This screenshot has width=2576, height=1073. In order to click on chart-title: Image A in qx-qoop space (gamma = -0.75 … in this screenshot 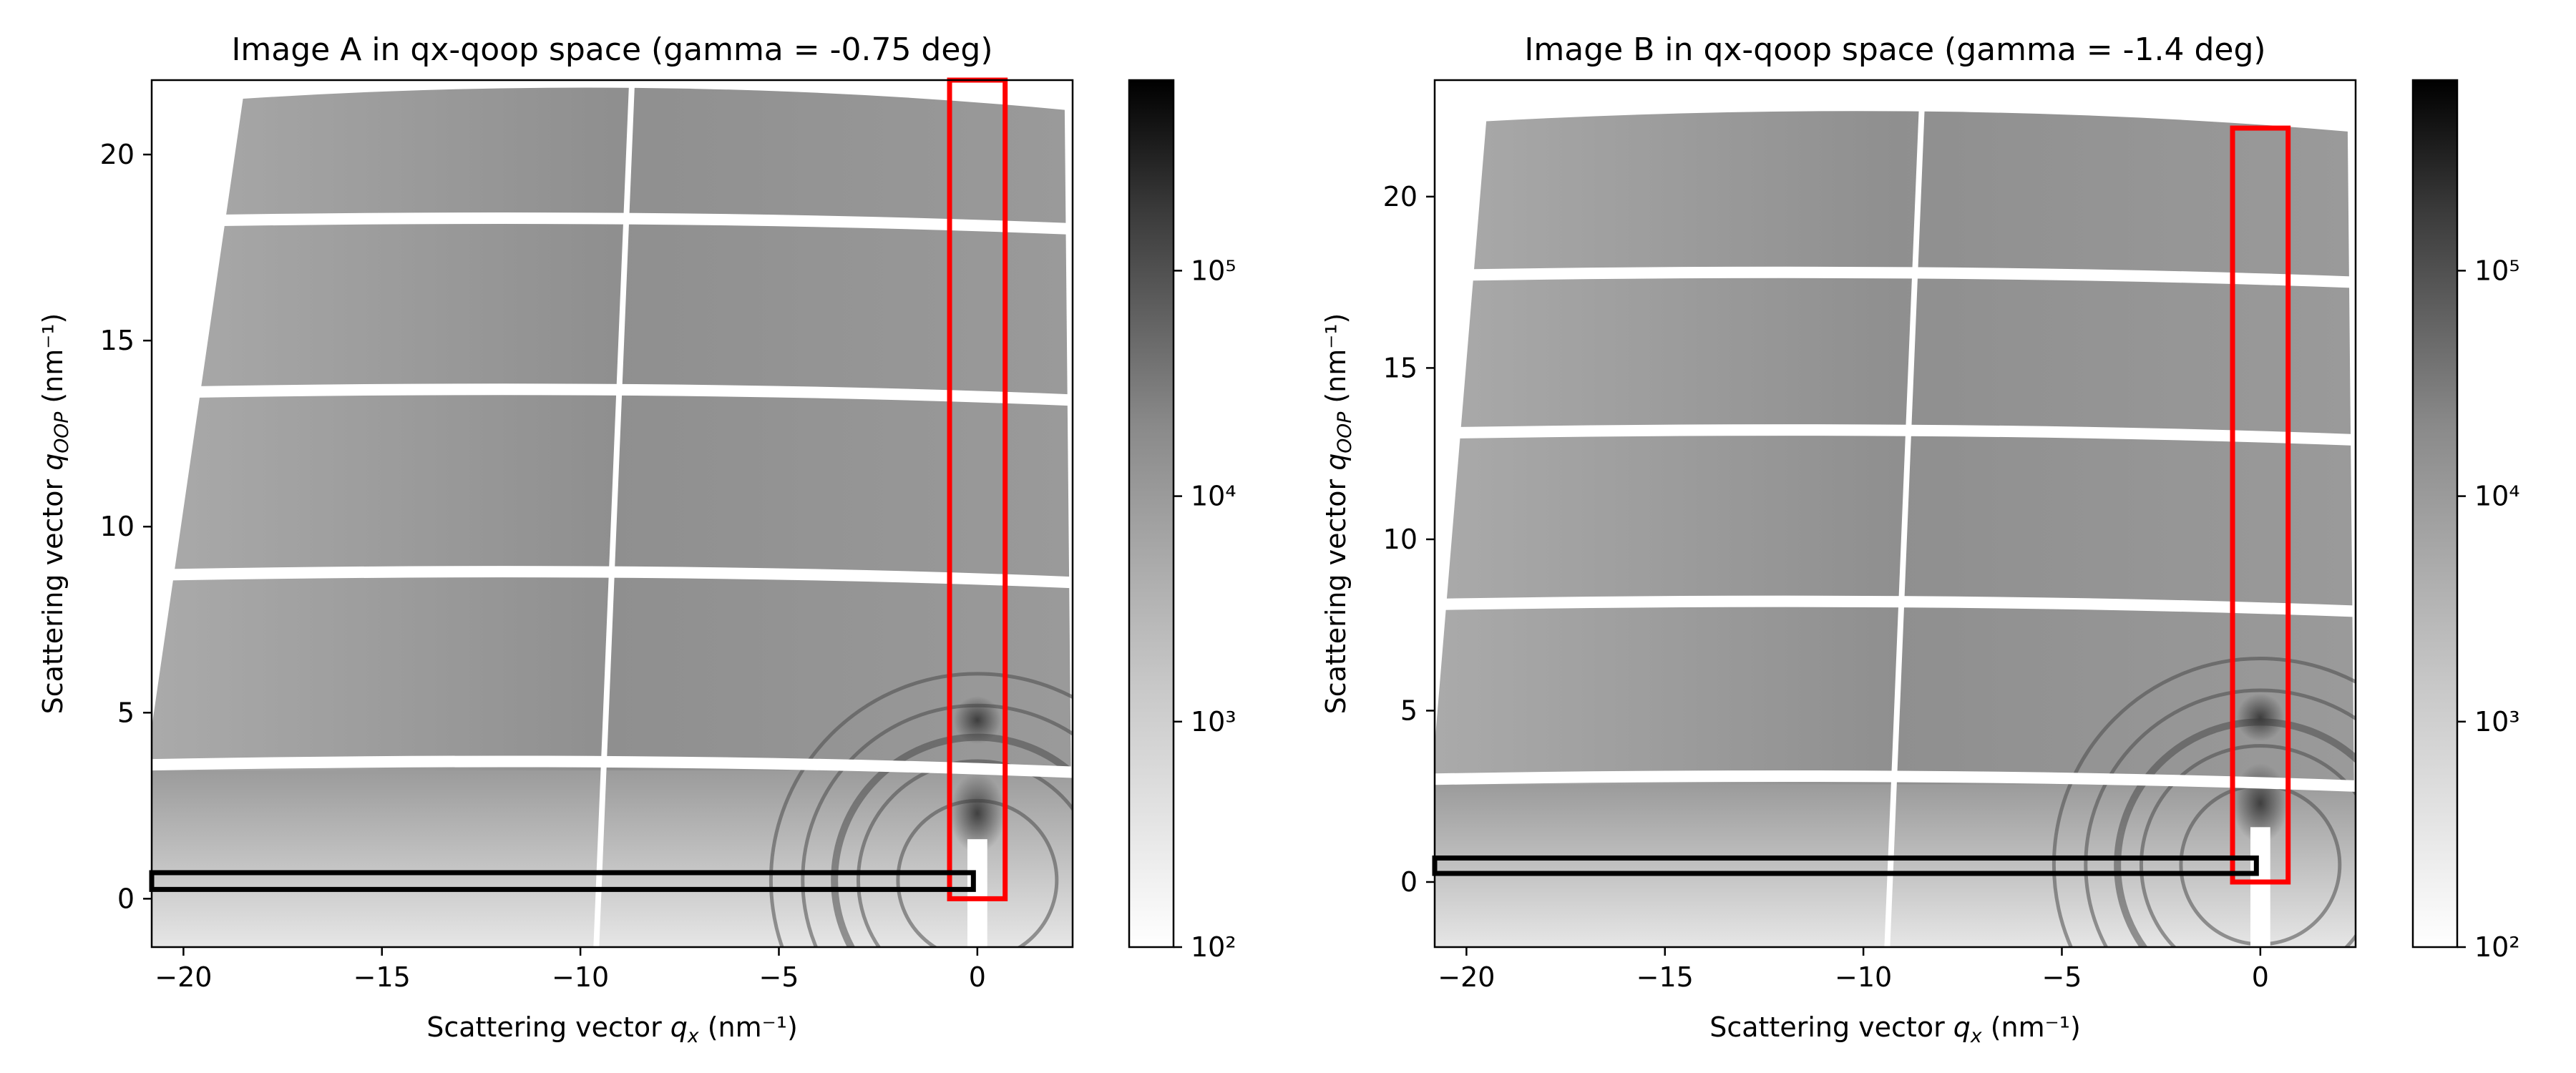, I will do `click(611, 49)`.